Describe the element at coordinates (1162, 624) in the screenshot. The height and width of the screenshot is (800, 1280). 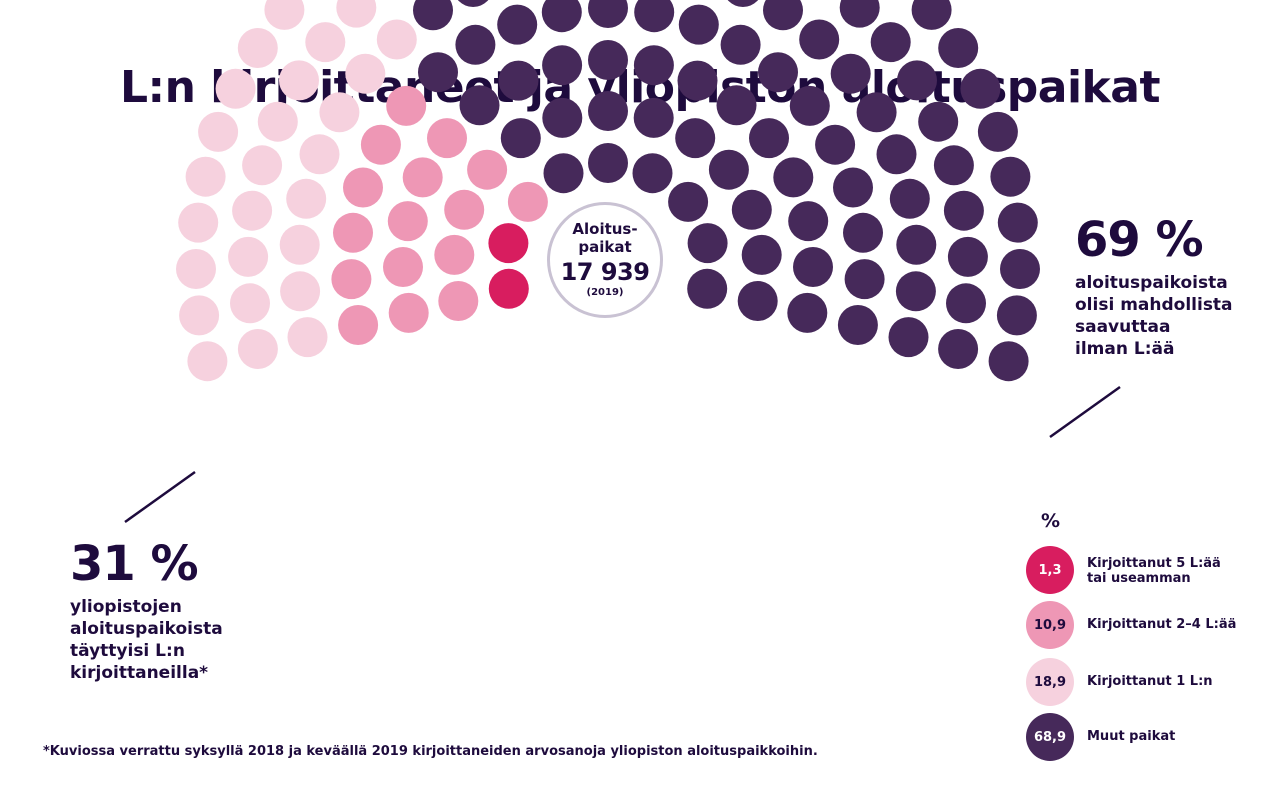
I see `legend-label: Kirjoittanut 2–4 L:ää` at that location.